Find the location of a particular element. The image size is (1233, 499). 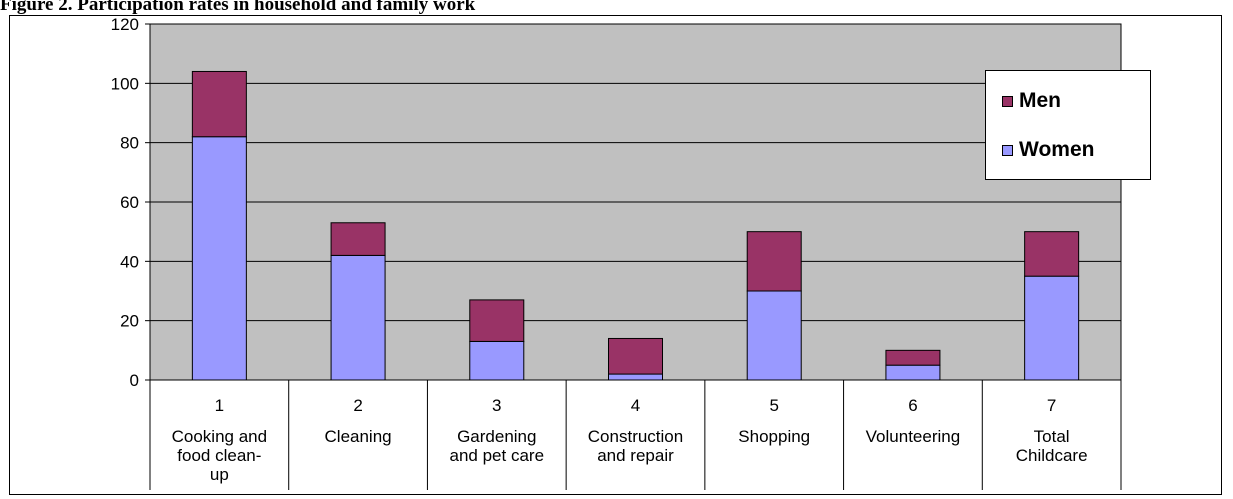

x-category-label: Total Childcare is located at coordinates (1052, 446).